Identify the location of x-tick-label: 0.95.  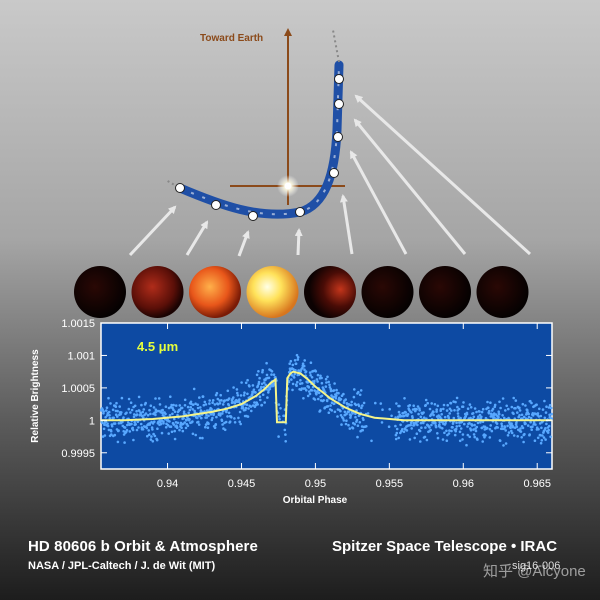
(315, 484).